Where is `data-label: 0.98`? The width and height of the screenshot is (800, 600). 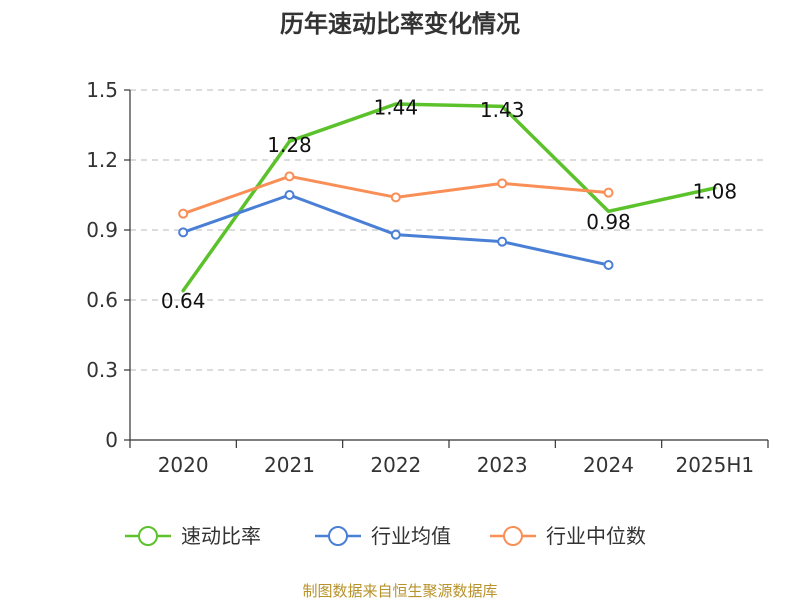 data-label: 0.98 is located at coordinates (608, 222).